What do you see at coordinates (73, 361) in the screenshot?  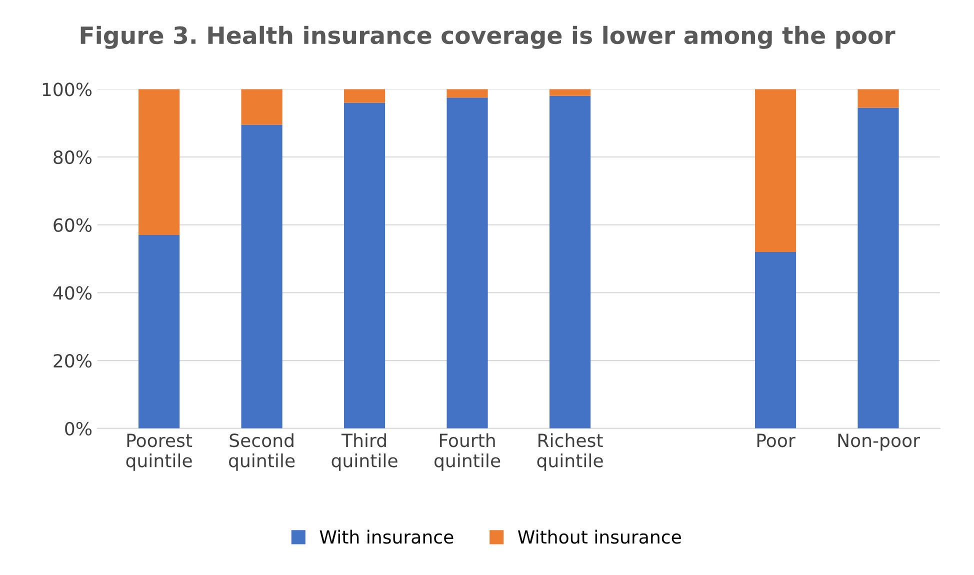 I see `y-tick-label: 20%` at bounding box center [73, 361].